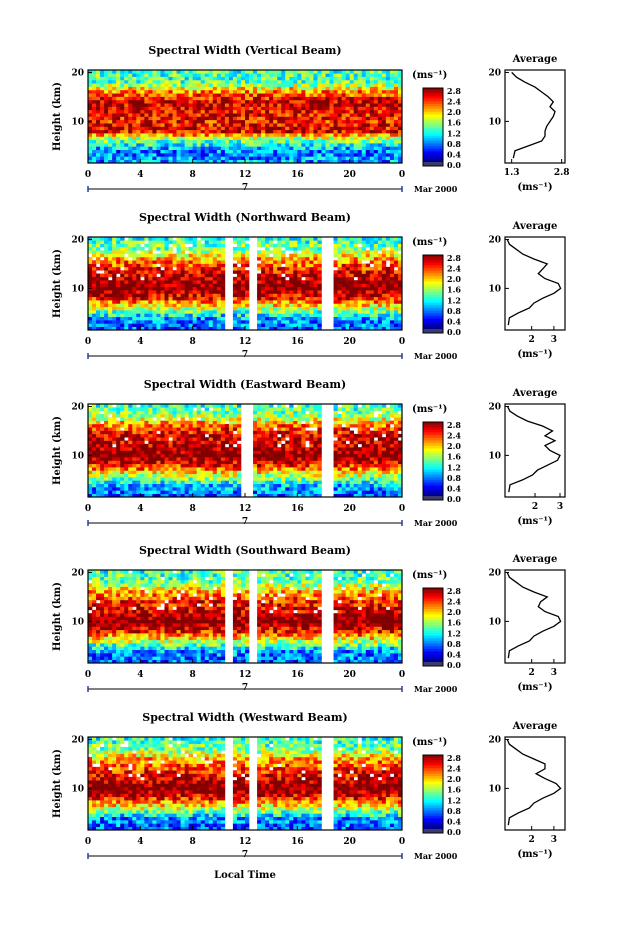 Image resolution: width=620 pixels, height=929 pixels. I want to click on x-tick-label: 0, so click(402, 342).